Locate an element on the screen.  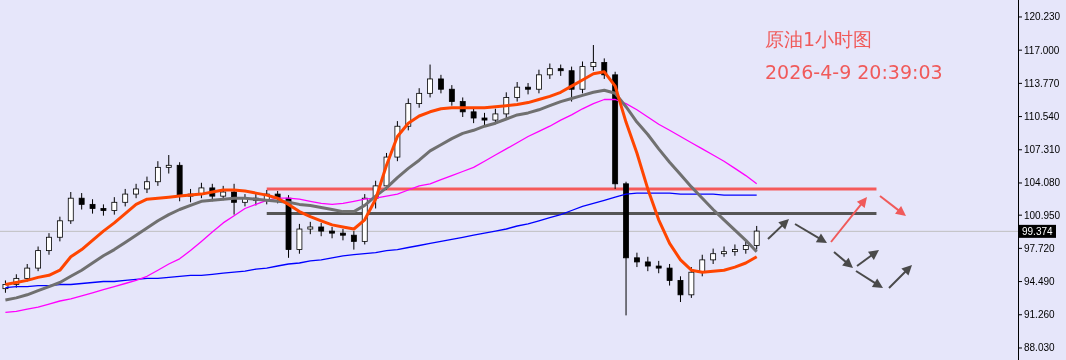
text: 2026-4-9 20:39:03 is located at coordinates (854, 72).